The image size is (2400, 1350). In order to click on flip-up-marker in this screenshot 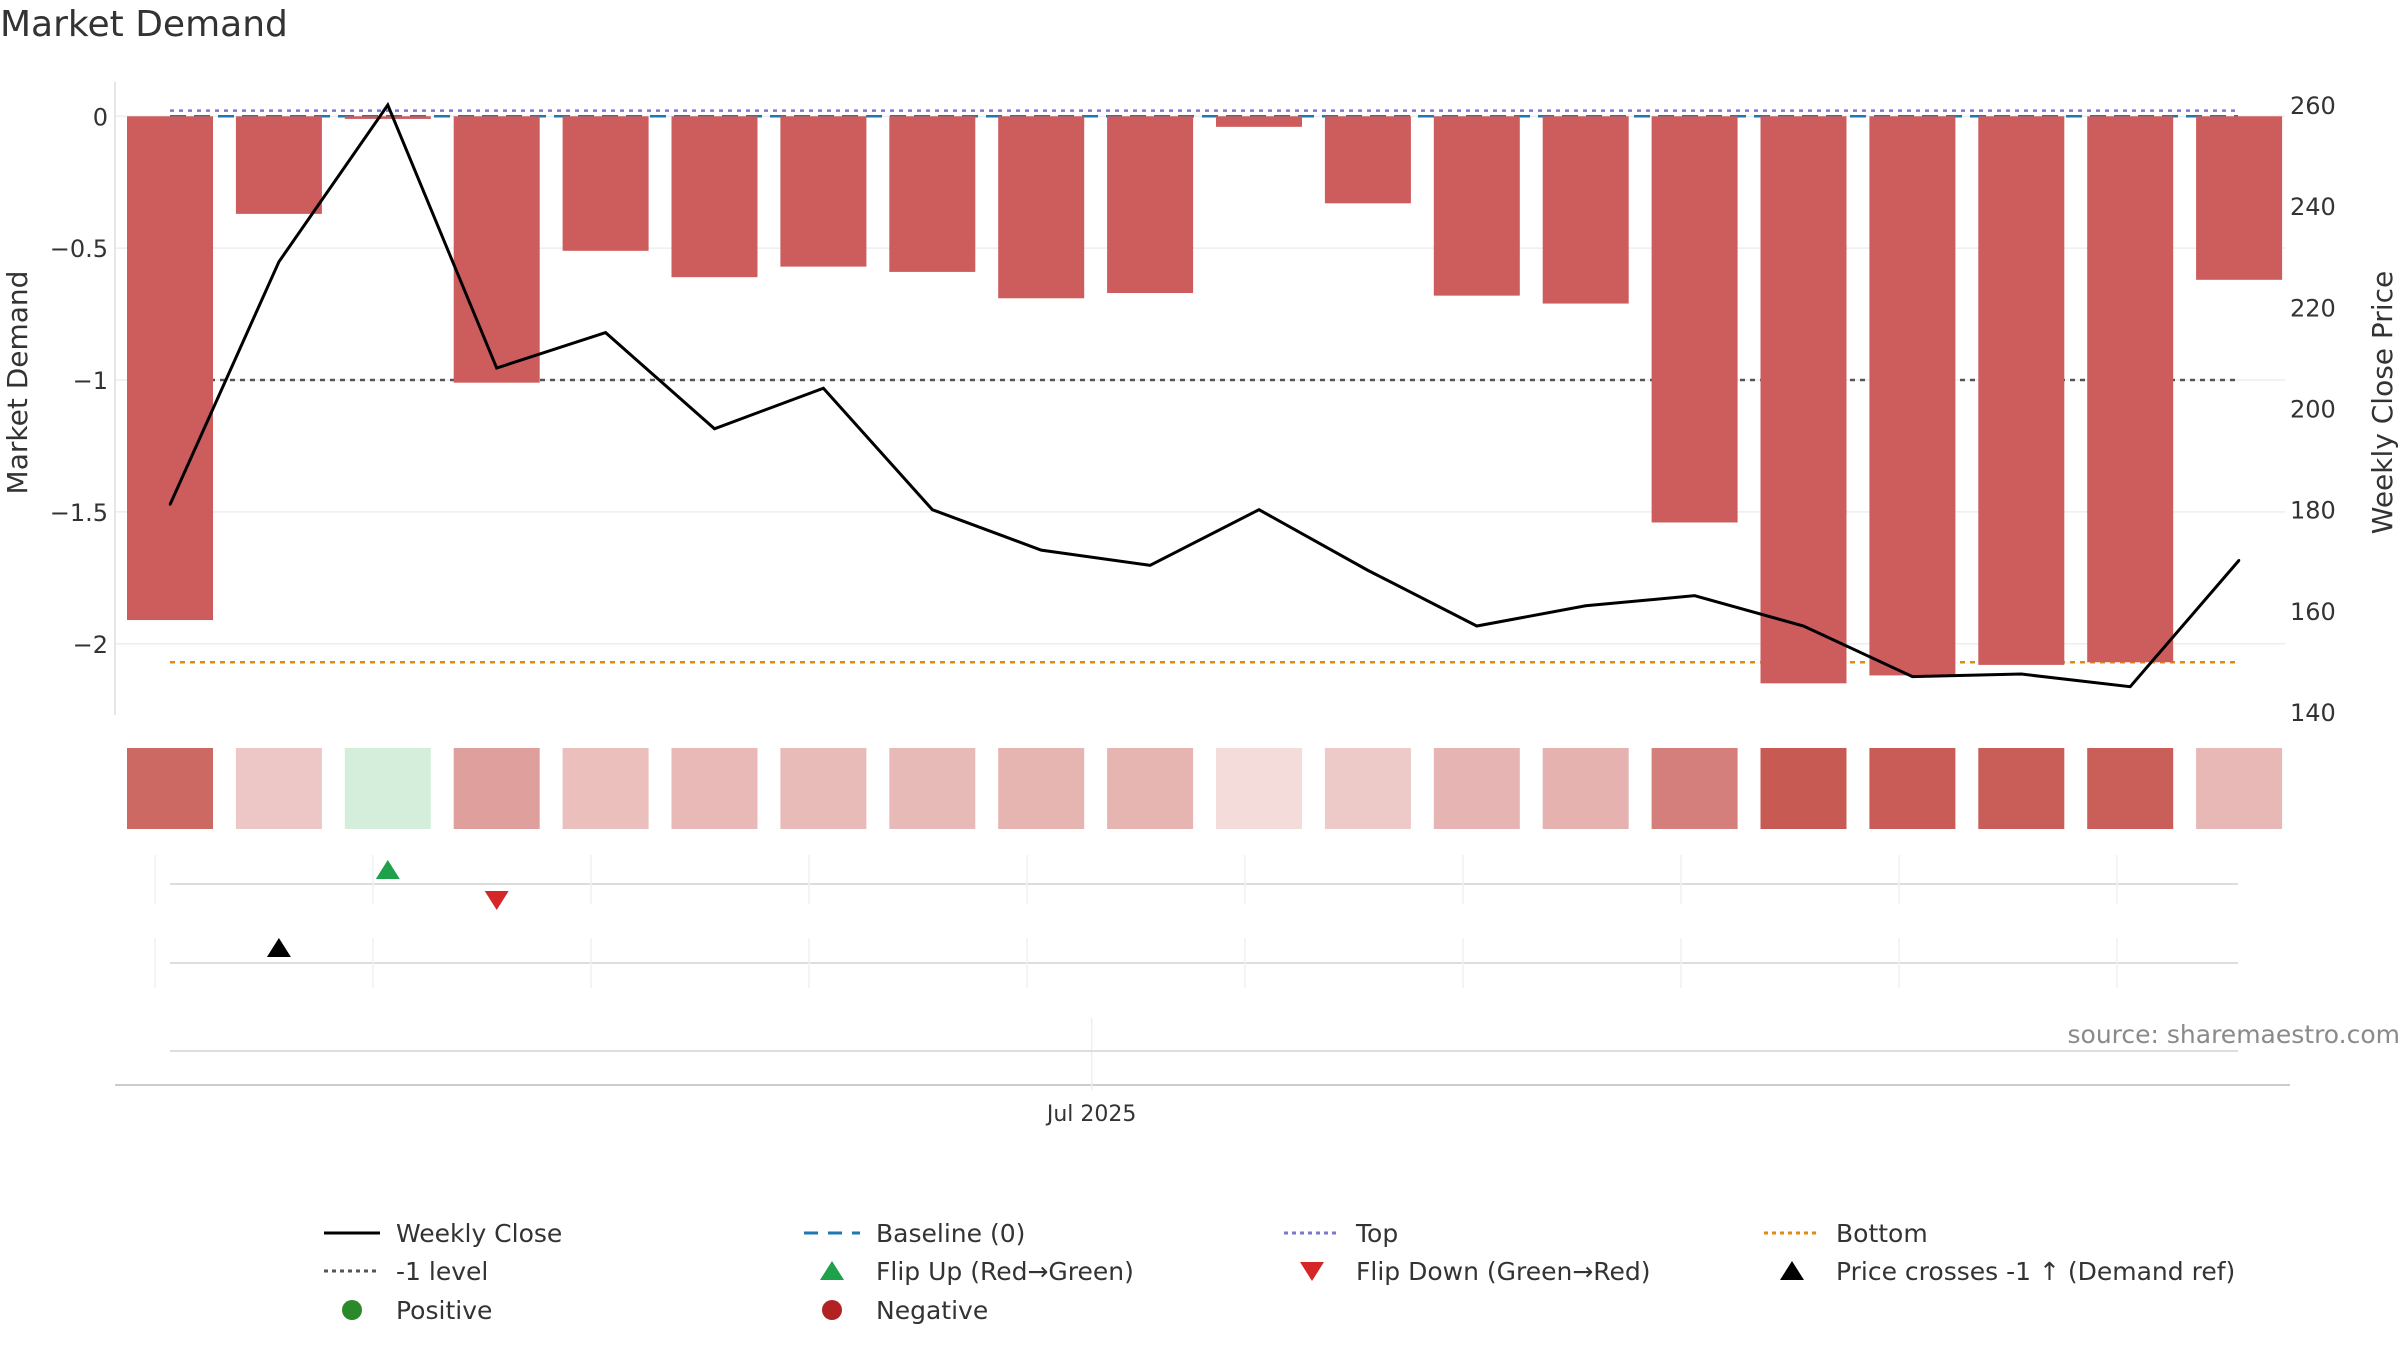, I will do `click(387, 869)`.